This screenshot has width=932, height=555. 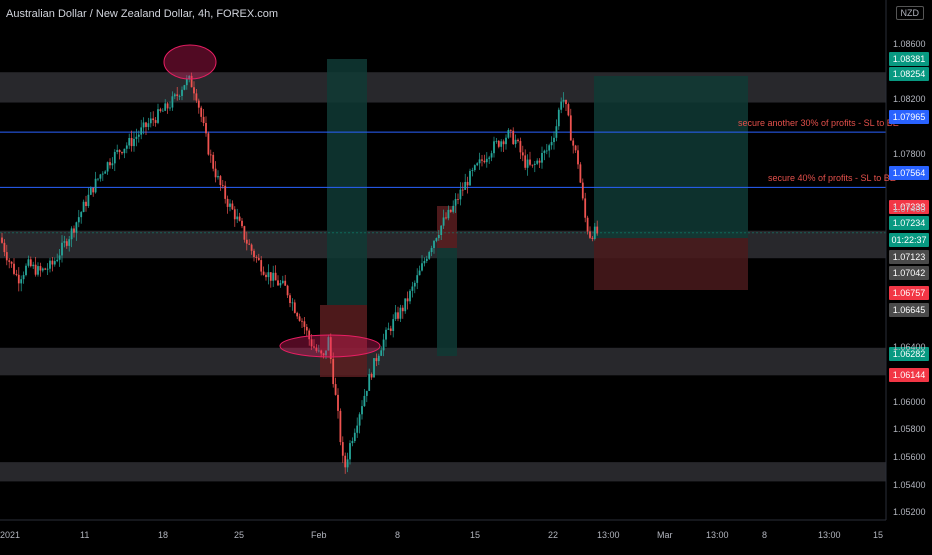 I want to click on y-tick-label: 1.05200, so click(x=909, y=512).